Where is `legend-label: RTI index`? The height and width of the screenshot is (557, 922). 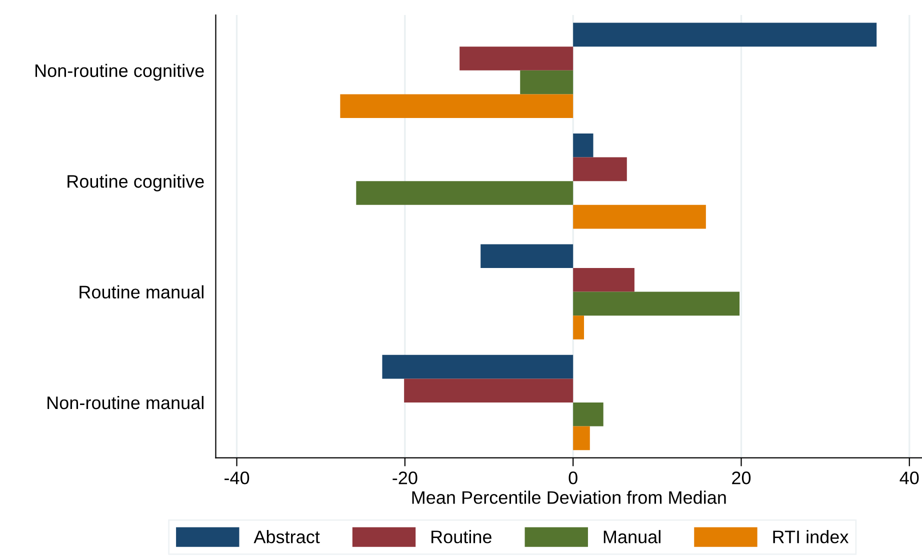 legend-label: RTI index is located at coordinates (811, 537).